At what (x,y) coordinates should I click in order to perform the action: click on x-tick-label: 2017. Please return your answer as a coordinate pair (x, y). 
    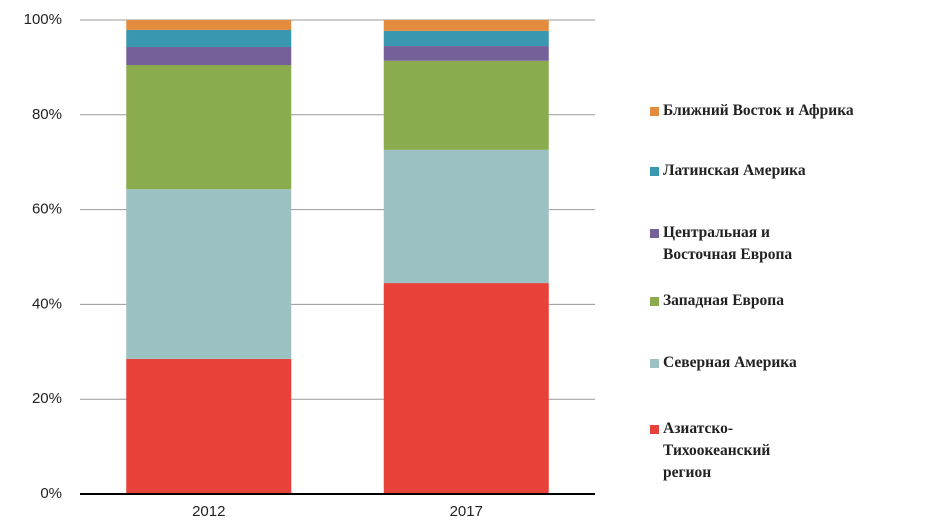
    Looking at the image, I should click on (466, 511).